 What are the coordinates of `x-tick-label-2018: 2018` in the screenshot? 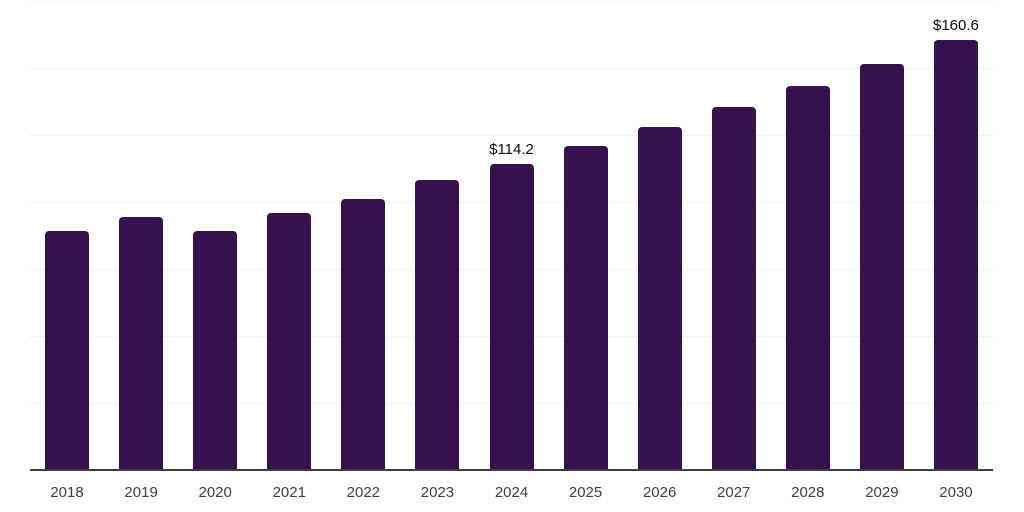 It's located at (67, 492).